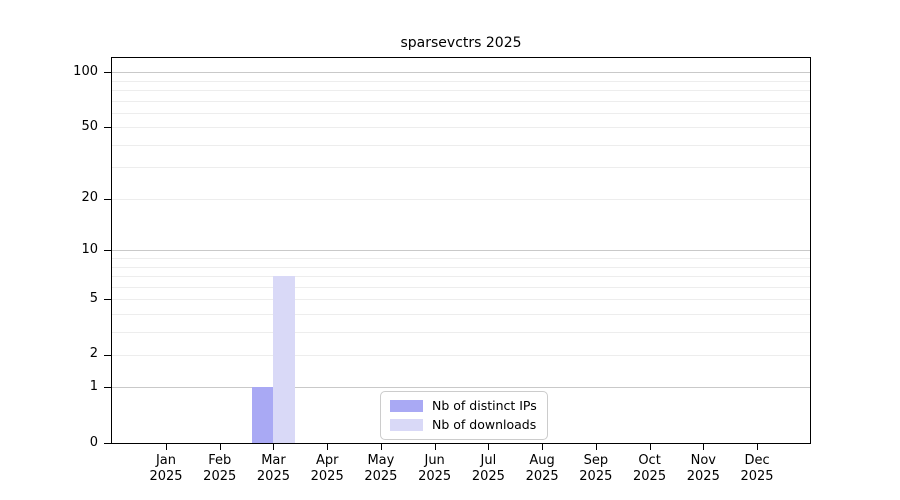 This screenshot has width=900, height=500. Describe the element at coordinates (93, 386) in the screenshot. I see `y-tick-label: 1` at that location.